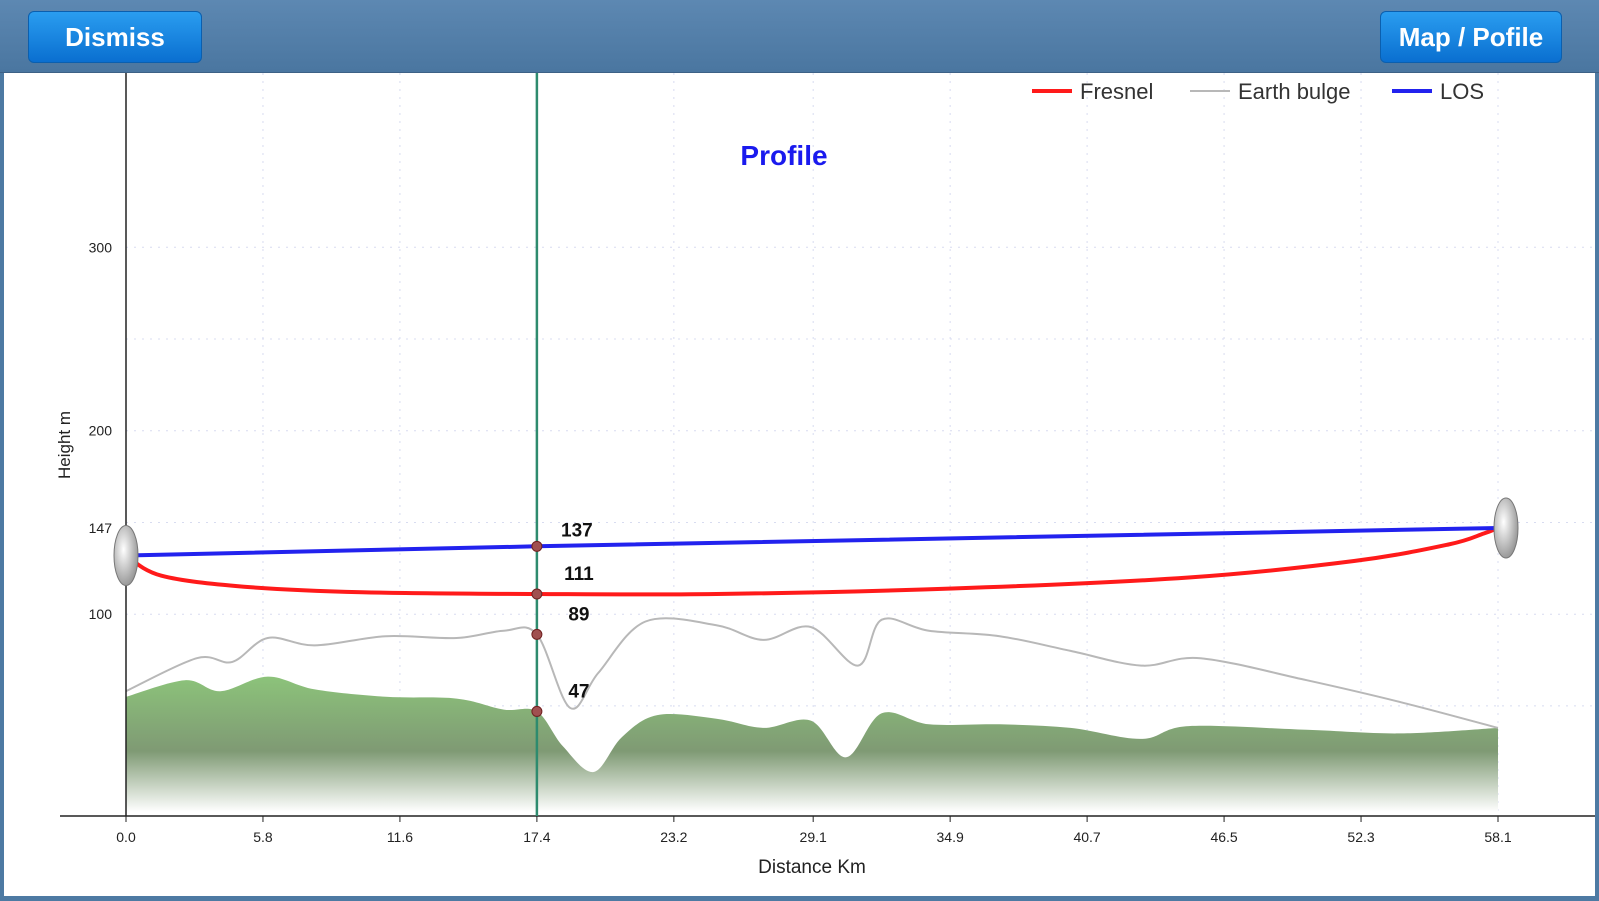 The width and height of the screenshot is (1599, 901). I want to click on y-tick-label: 300, so click(101, 247).